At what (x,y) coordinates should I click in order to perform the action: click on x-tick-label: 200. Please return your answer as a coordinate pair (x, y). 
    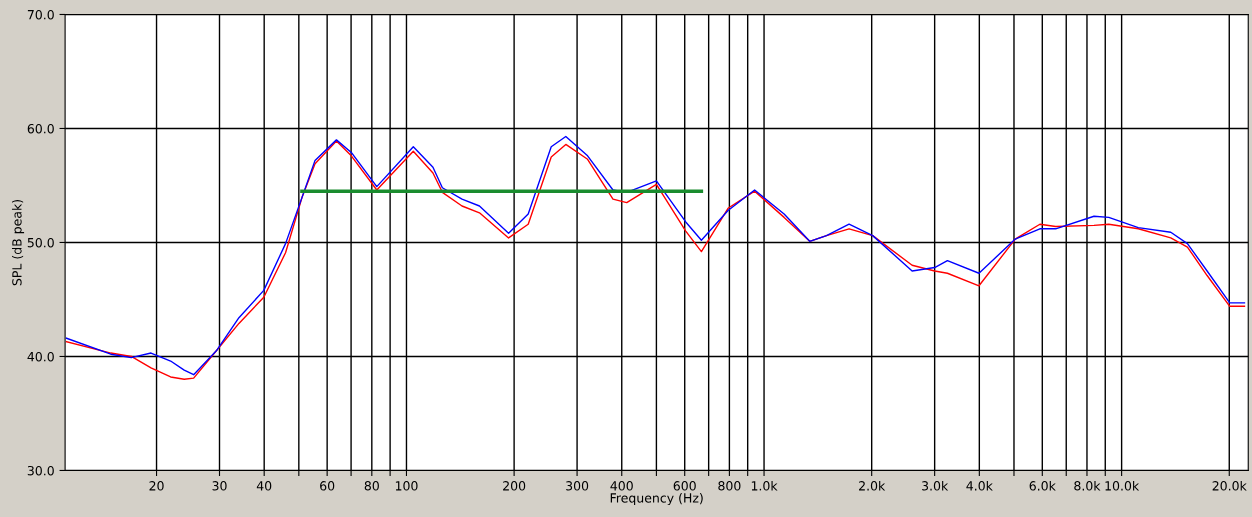
    Looking at the image, I should click on (514, 486).